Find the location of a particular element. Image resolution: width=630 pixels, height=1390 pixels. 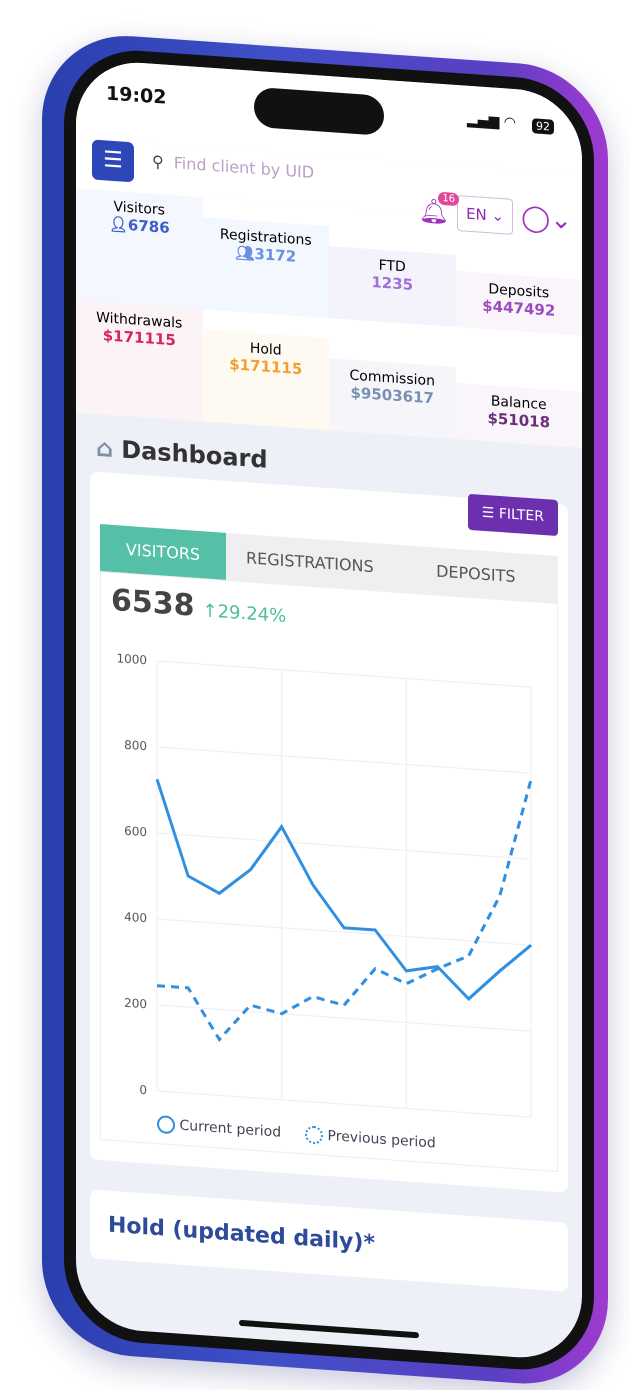

user-icon: 👤︎ is located at coordinates (118, 224).